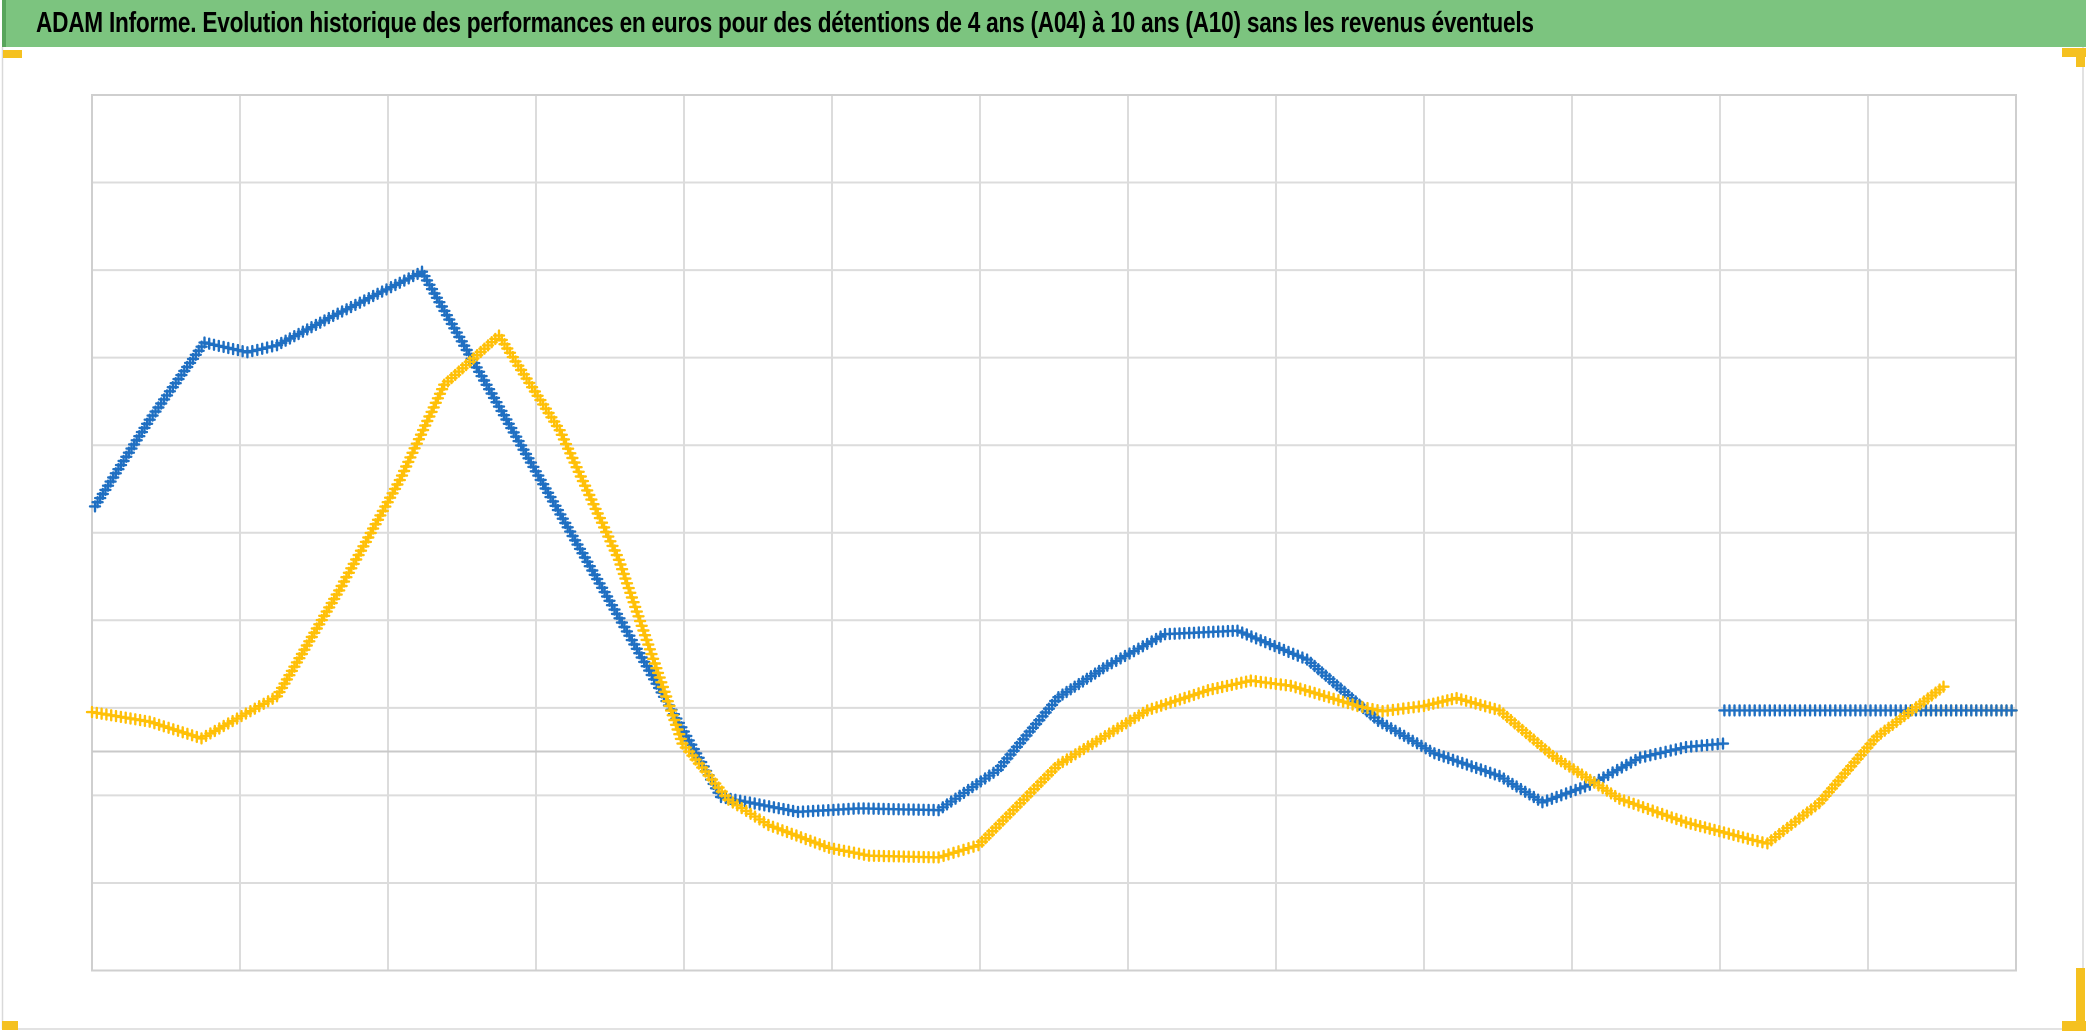 The image size is (2086, 1031). Describe the element at coordinates (2080, 999) in the screenshot. I see `selection-handle-bottom-right-vertical` at that location.